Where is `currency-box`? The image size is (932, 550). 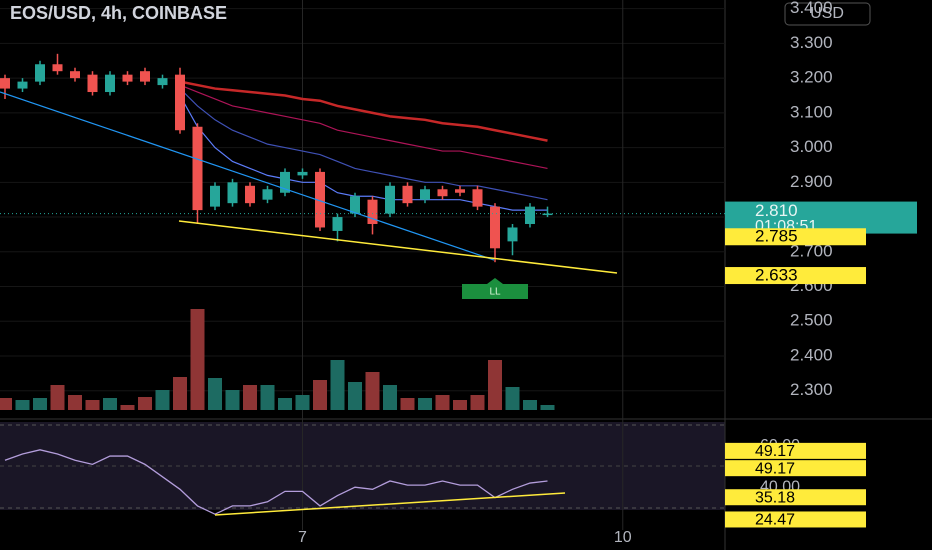 currency-box is located at coordinates (827, 14).